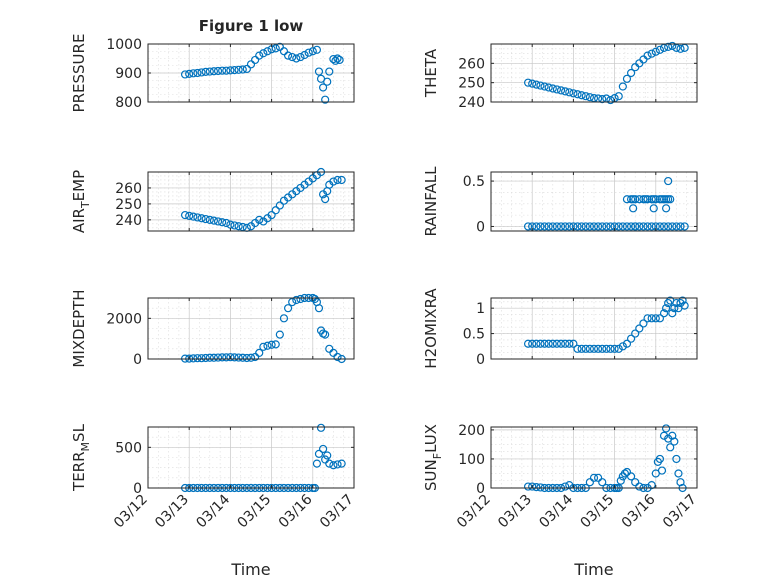 This screenshot has height=583, width=778. I want to click on y-tick-label: 2000, so click(124, 319).